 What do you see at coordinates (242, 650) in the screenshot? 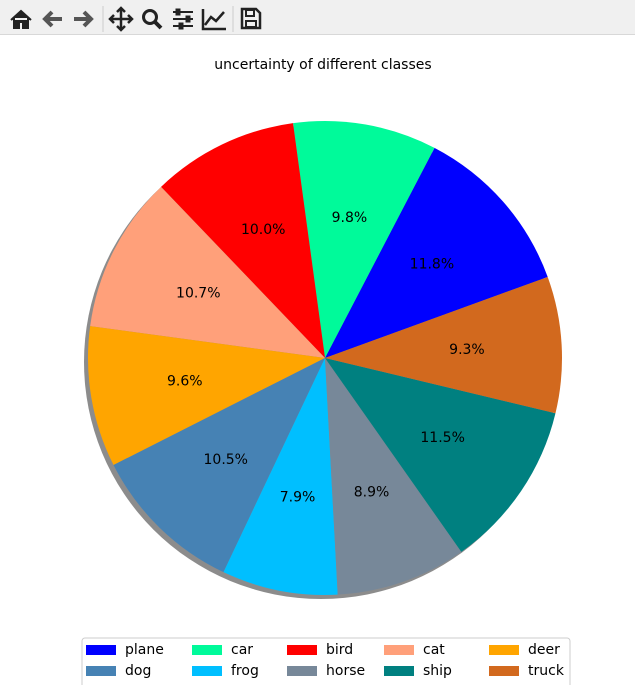
I see `legend-label: car` at bounding box center [242, 650].